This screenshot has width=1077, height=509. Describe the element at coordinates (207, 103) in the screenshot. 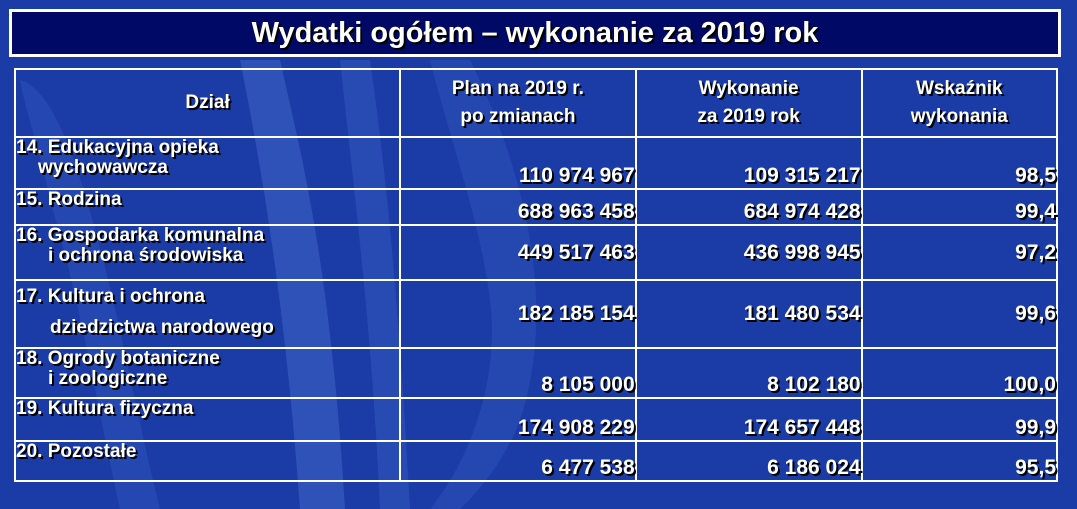

I see `header-dzial: Dział` at that location.